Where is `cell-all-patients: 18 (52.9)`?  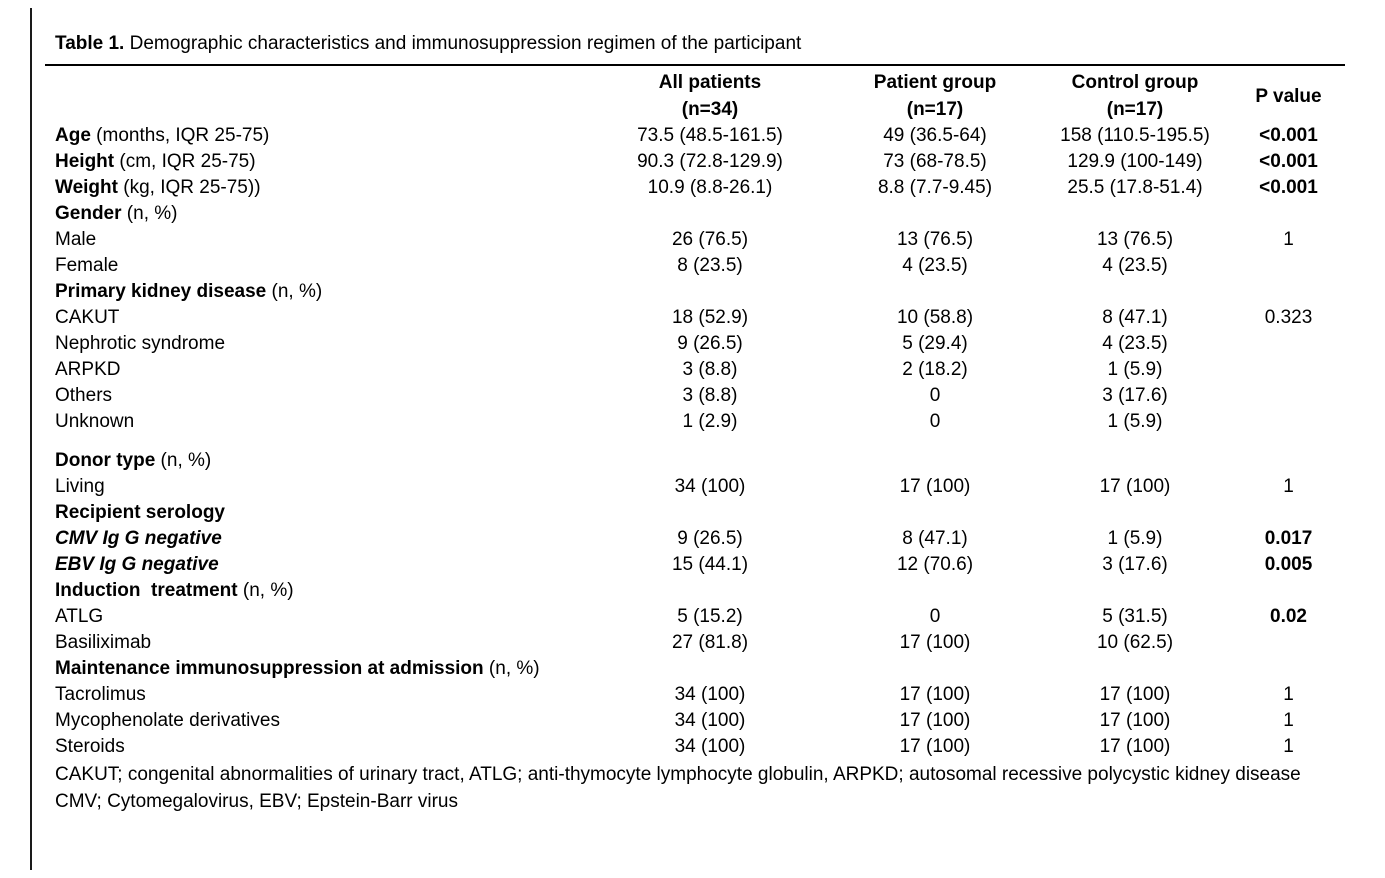
cell-all-patients: 18 (52.9) is located at coordinates (710, 317).